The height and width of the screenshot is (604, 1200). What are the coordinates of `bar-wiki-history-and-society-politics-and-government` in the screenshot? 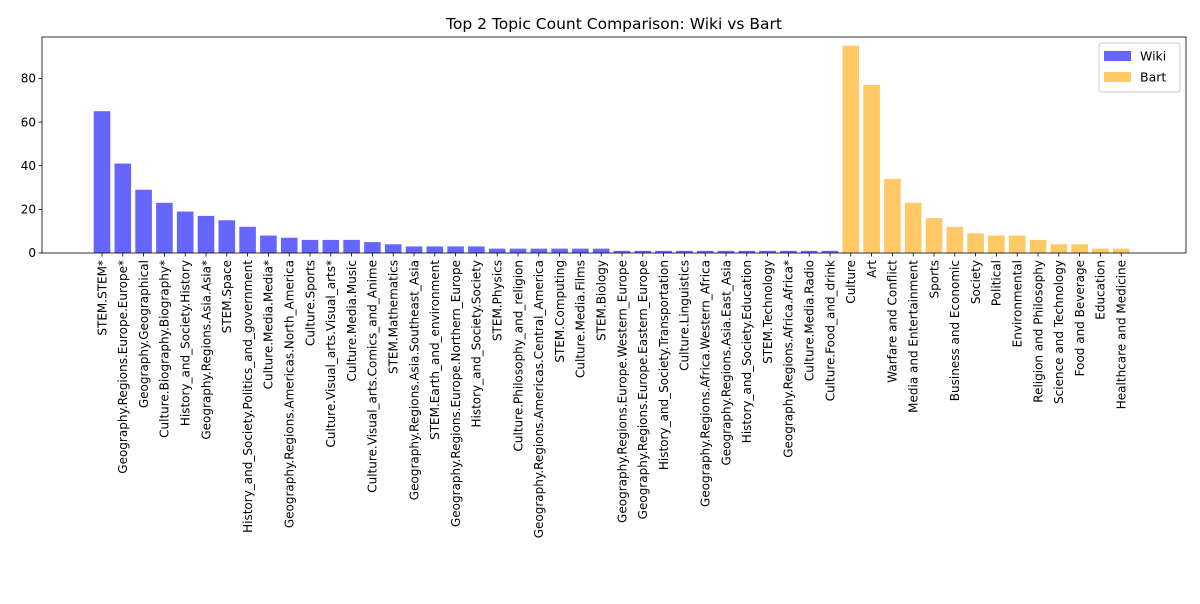 It's located at (247, 239).